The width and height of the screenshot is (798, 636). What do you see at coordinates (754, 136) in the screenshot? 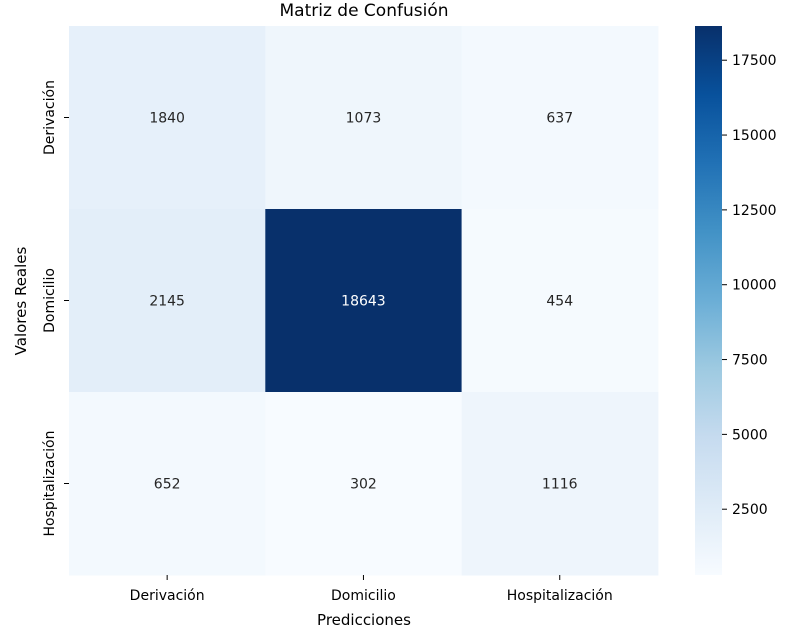
I see `colorbar-tick-label: 15000` at bounding box center [754, 136].